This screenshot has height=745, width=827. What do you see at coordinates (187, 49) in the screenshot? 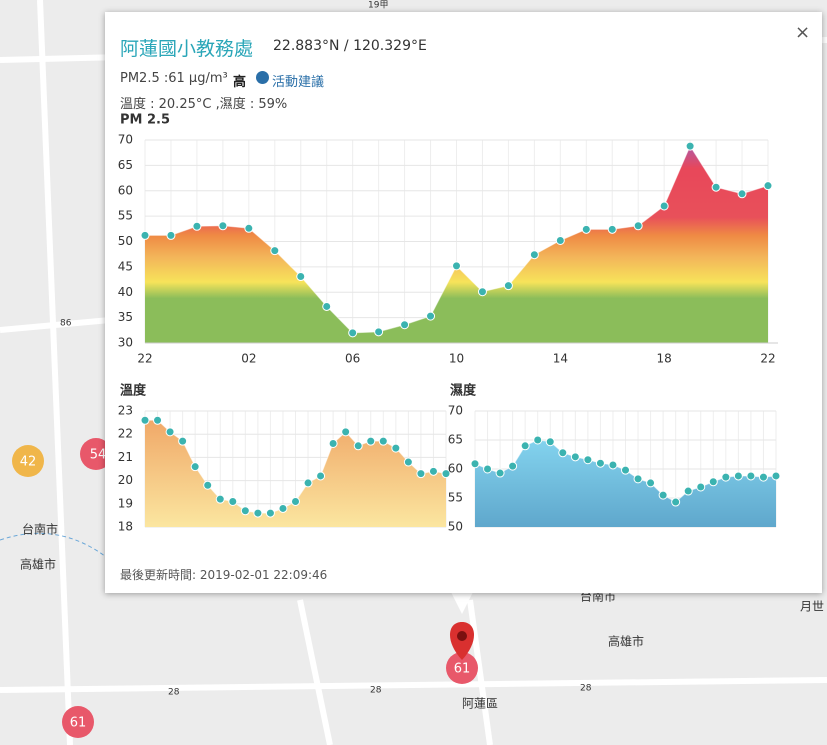
I see `station-title: 阿蓮國小教務處` at bounding box center [187, 49].